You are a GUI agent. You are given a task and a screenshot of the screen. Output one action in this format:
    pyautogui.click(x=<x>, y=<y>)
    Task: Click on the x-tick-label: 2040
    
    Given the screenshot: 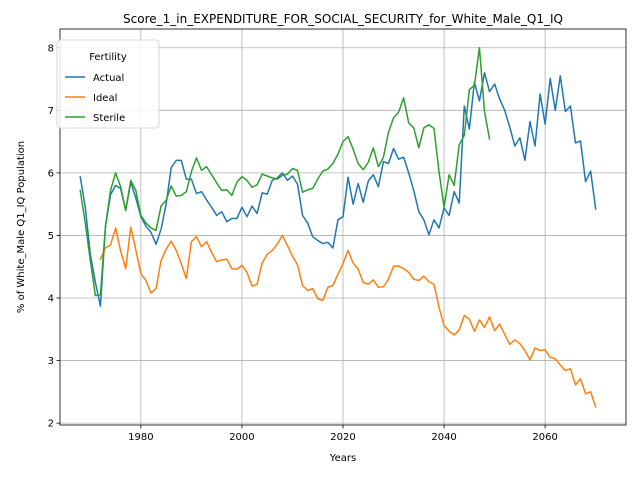 What is the action you would take?
    pyautogui.click(x=443, y=437)
    